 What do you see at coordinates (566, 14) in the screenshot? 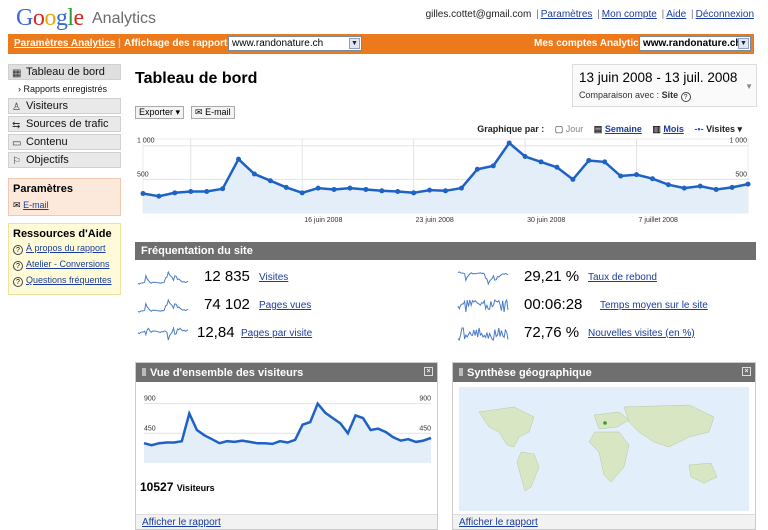
I see `settings-link: Paramètres` at bounding box center [566, 14].